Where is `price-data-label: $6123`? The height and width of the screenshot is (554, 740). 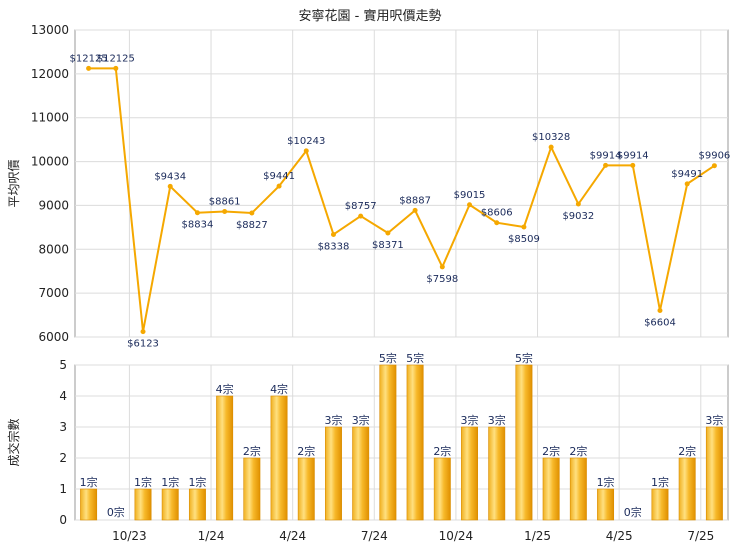
price-data-label: $6123 is located at coordinates (143, 344).